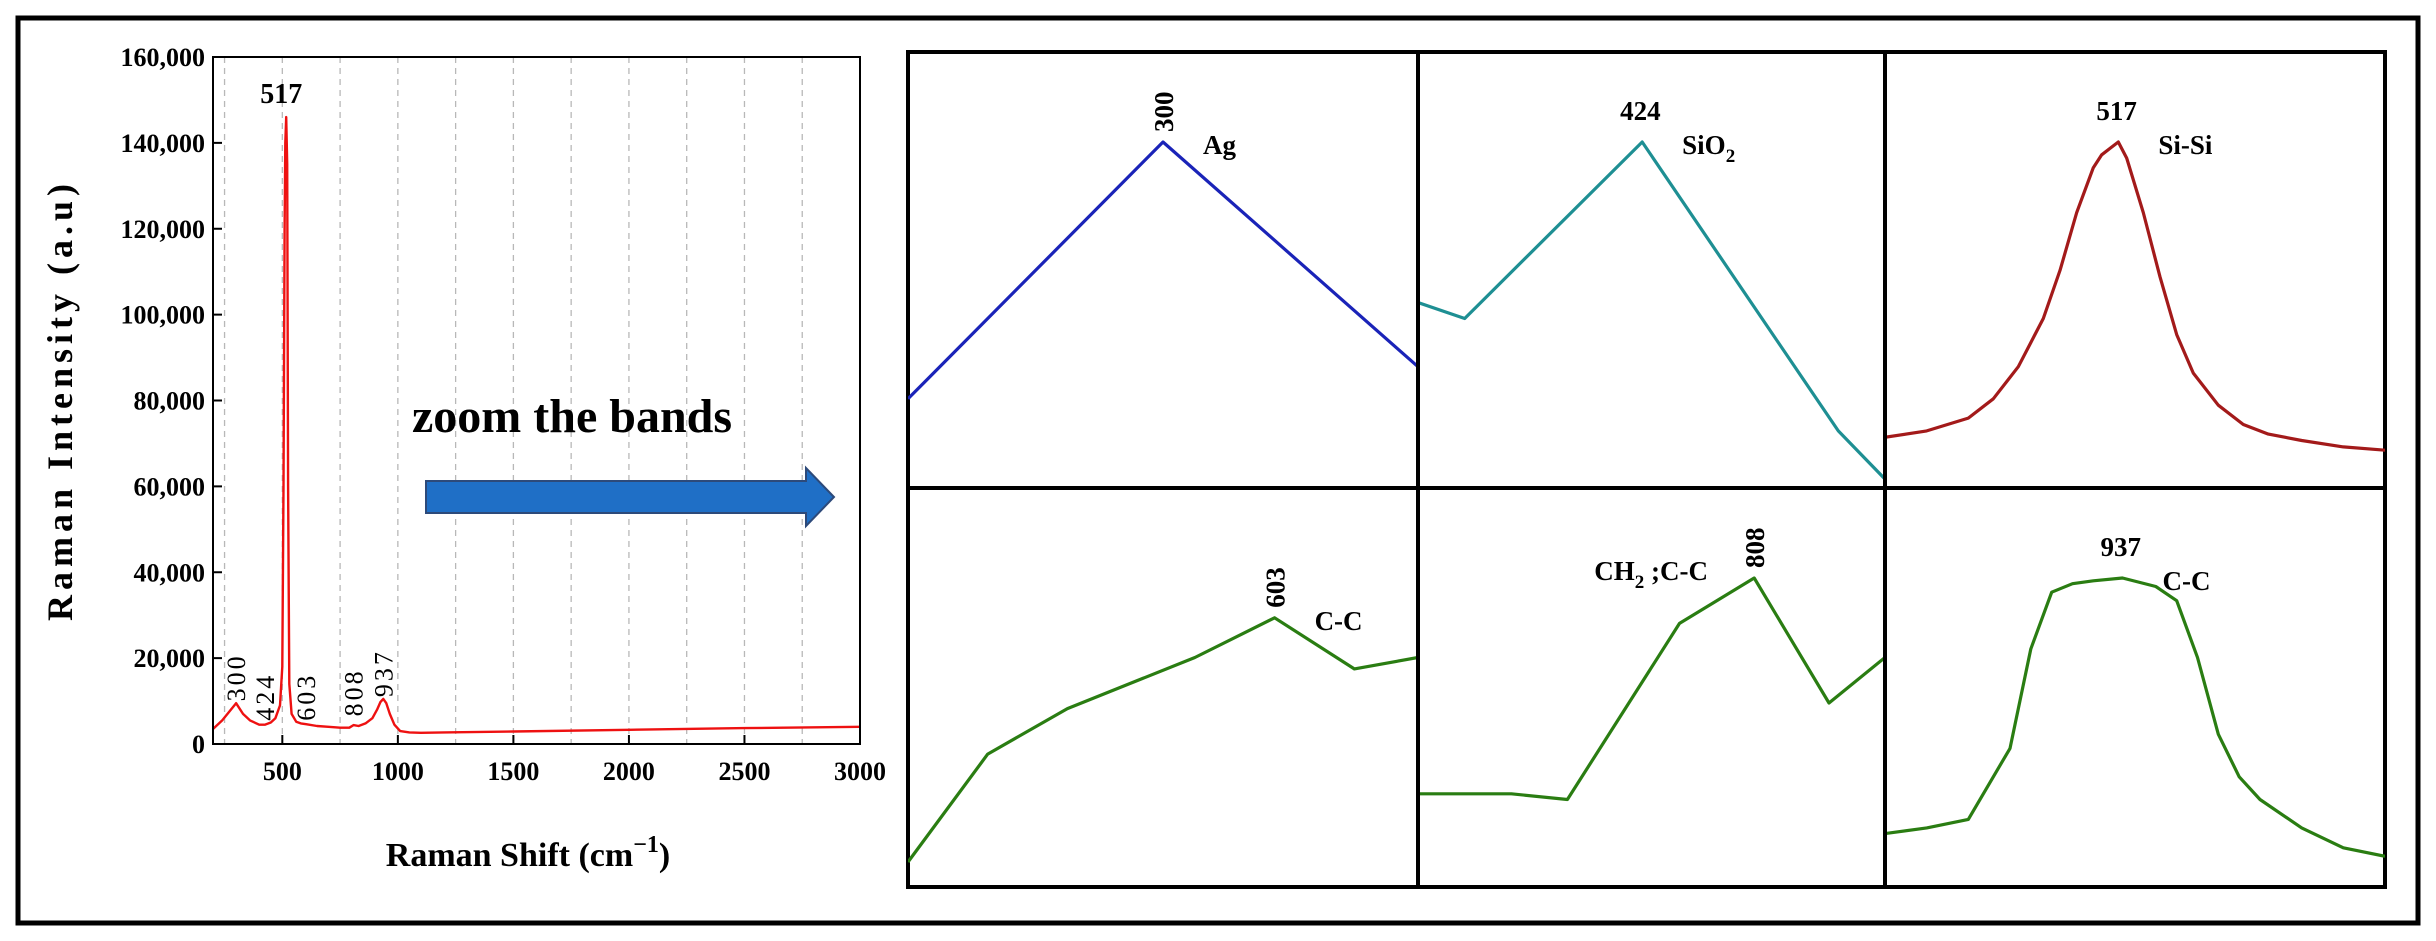  What do you see at coordinates (509, 855) in the screenshot?
I see `x-axis-title-main: Raman Shift (cm` at bounding box center [509, 855].